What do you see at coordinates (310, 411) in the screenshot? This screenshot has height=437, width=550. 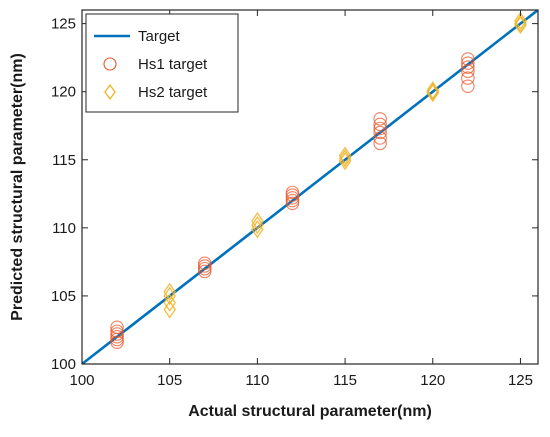 I see `x-axis-label: Actual structural parameter(nm)` at bounding box center [310, 411].